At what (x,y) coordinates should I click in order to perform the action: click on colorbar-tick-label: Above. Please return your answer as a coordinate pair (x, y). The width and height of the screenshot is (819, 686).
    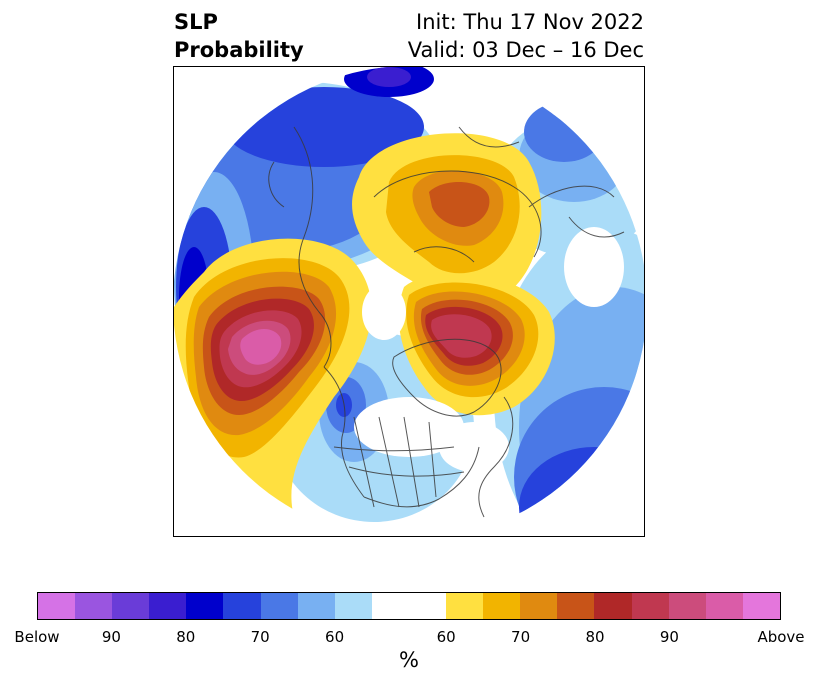
    Looking at the image, I should click on (781, 637).